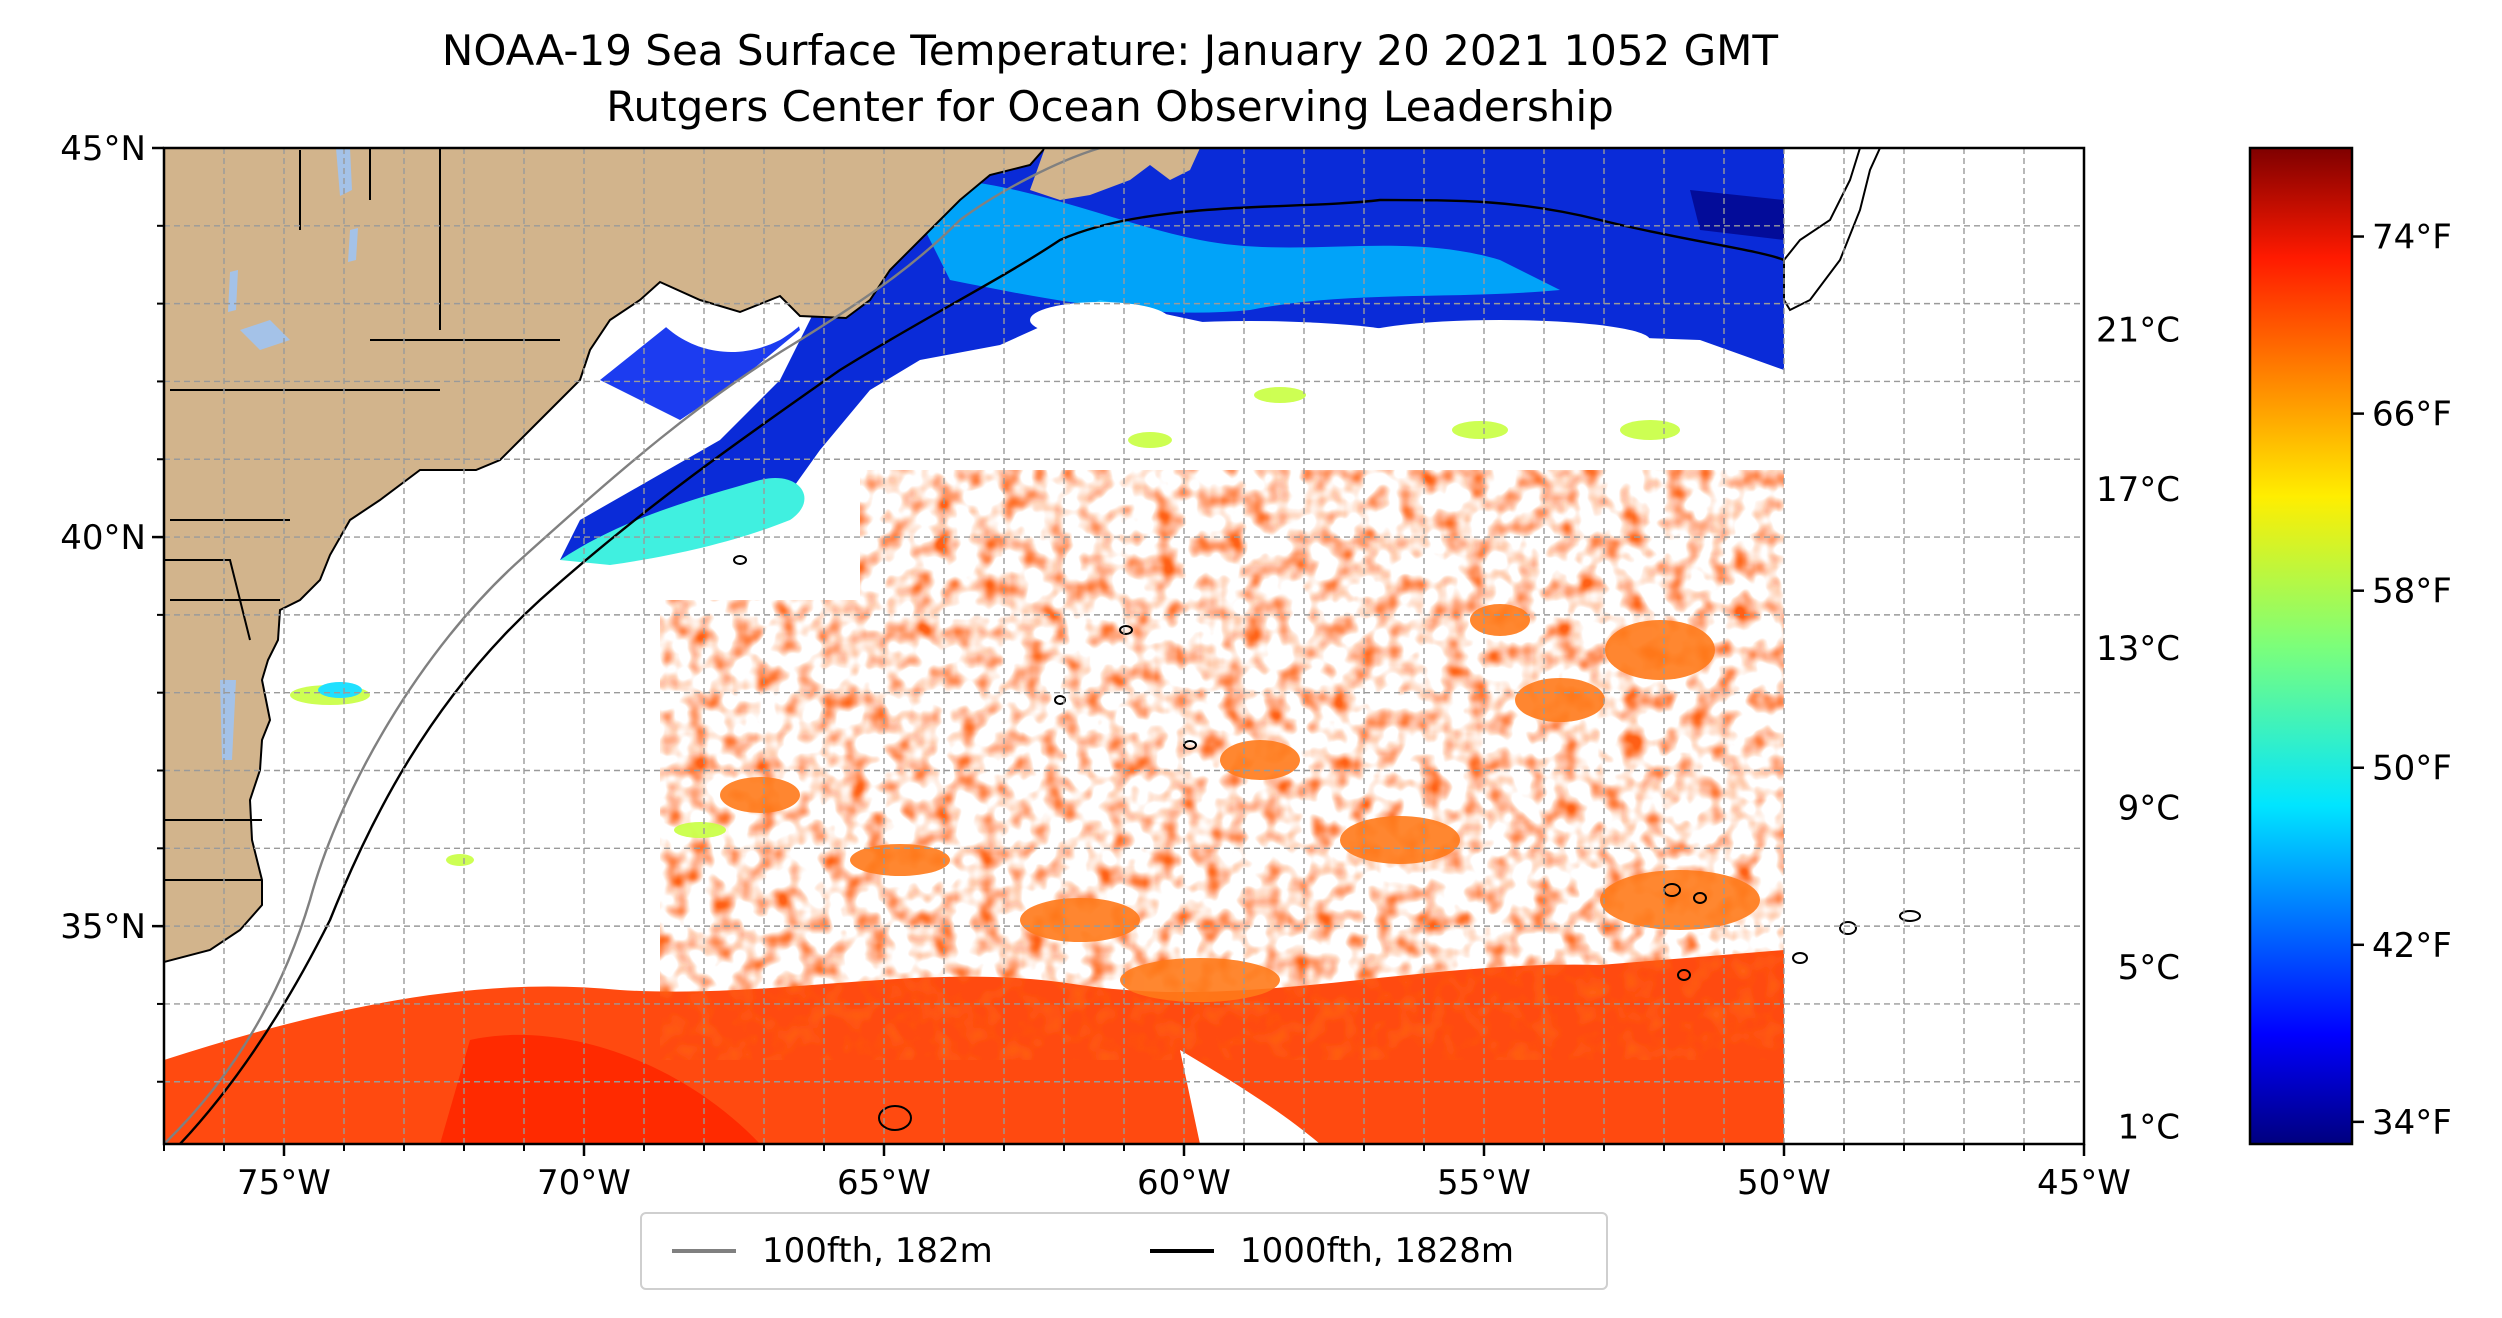  What do you see at coordinates (1784, 1181) in the screenshot?
I see `lon-tick-label: 50°W` at bounding box center [1784, 1181].